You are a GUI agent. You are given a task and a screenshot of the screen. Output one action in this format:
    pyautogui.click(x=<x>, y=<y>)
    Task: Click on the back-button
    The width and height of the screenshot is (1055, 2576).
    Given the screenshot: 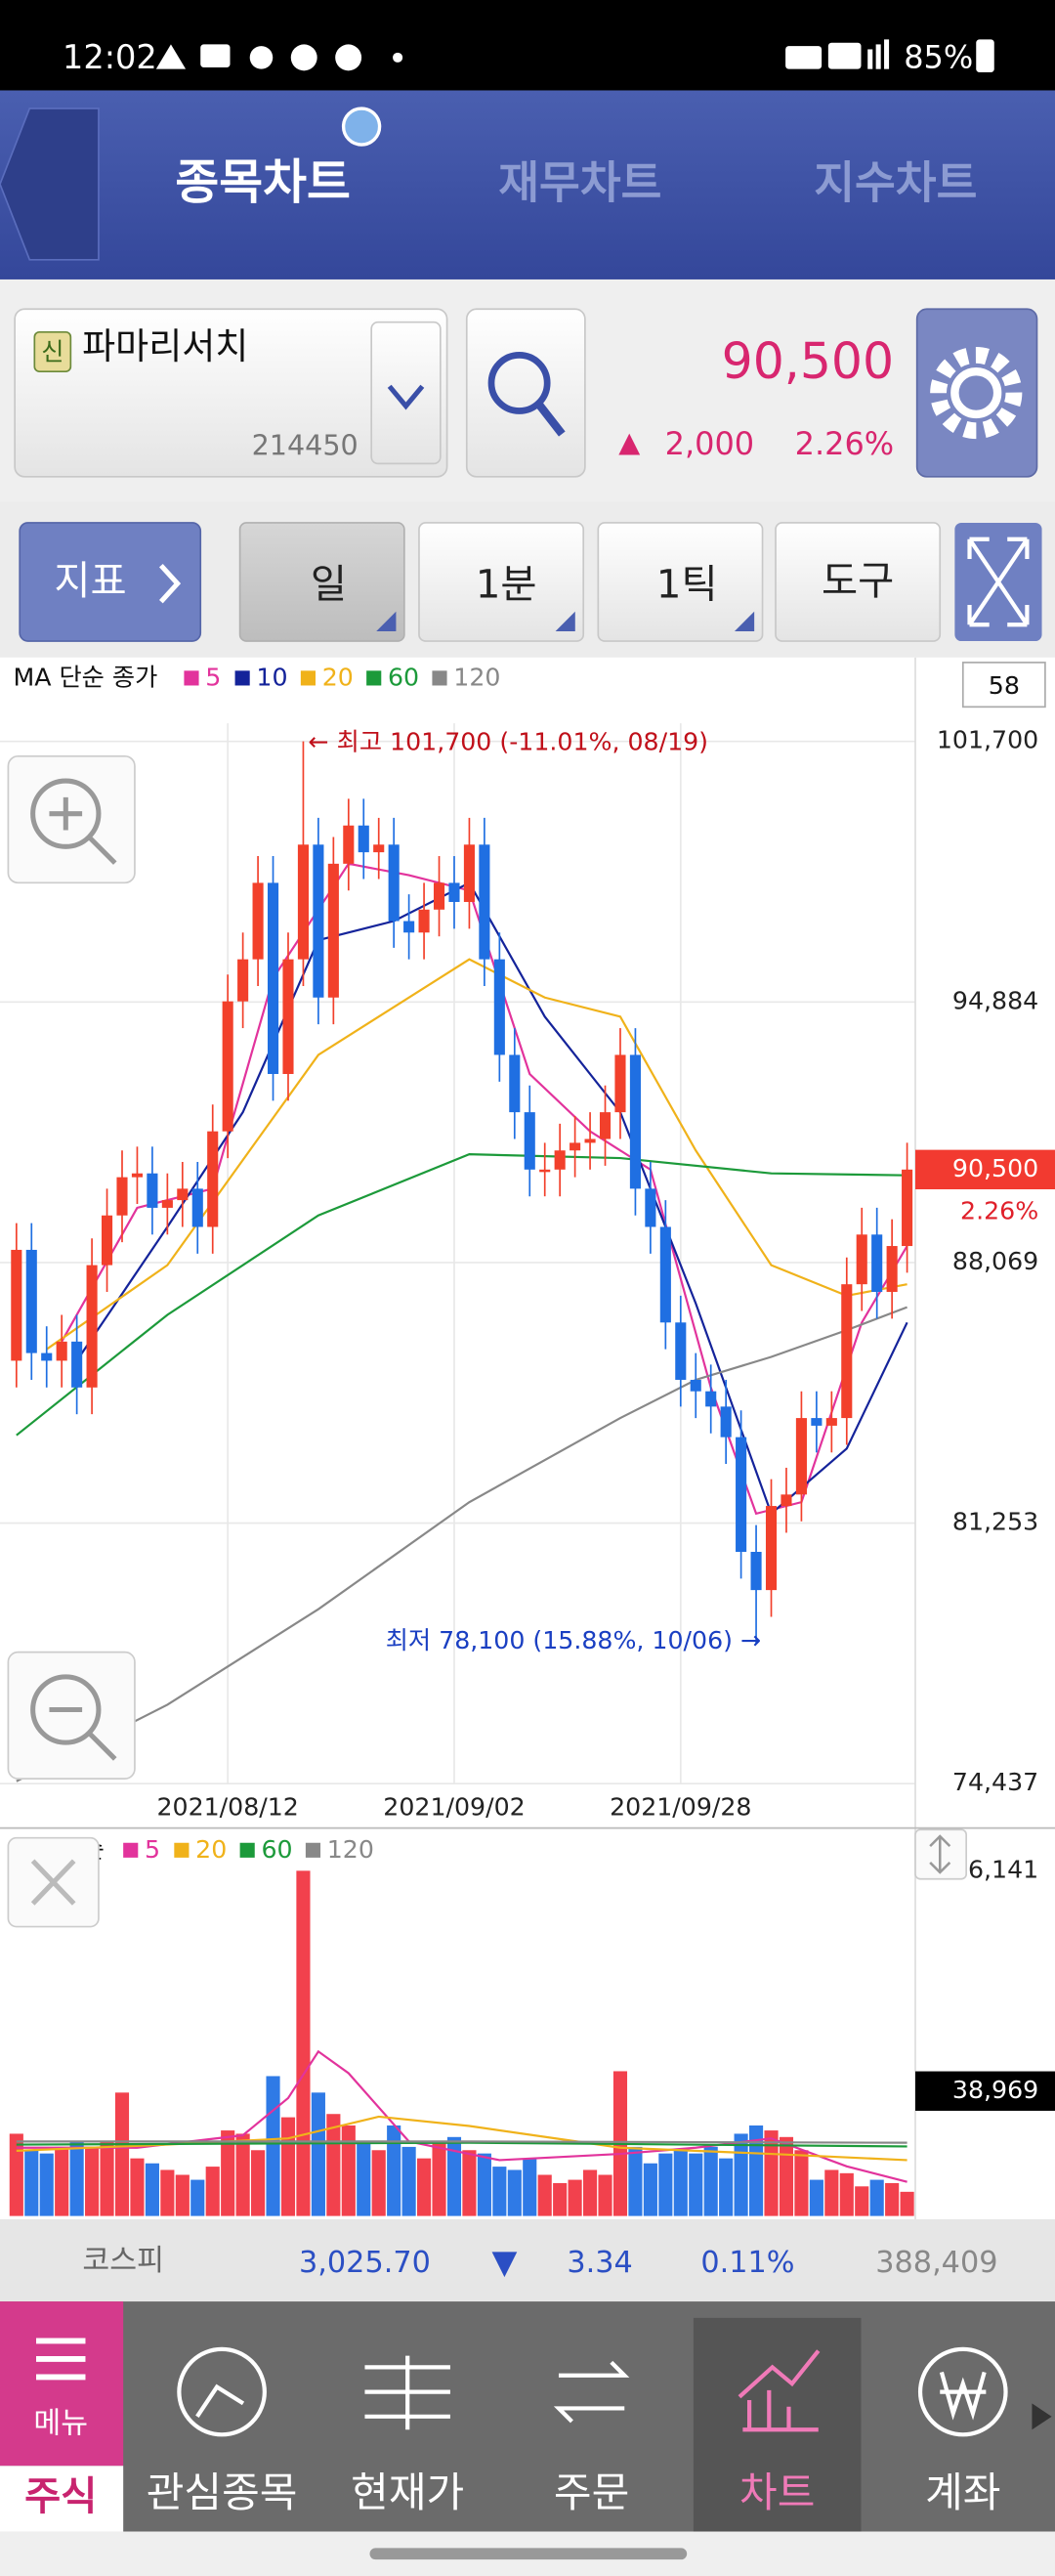 What is the action you would take?
    pyautogui.click(x=50, y=184)
    